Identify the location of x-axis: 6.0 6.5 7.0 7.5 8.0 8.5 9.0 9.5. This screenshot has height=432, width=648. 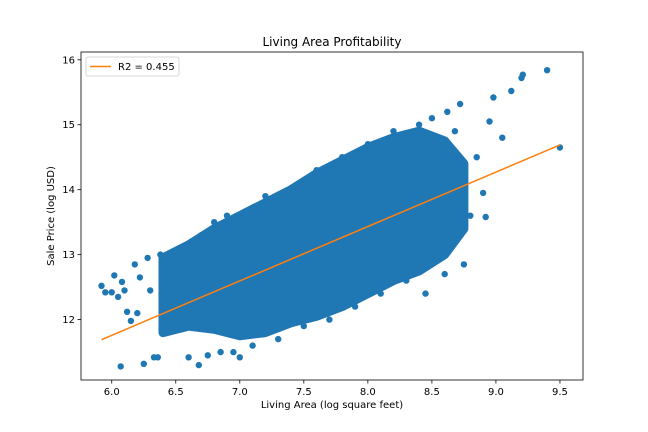
(336, 389).